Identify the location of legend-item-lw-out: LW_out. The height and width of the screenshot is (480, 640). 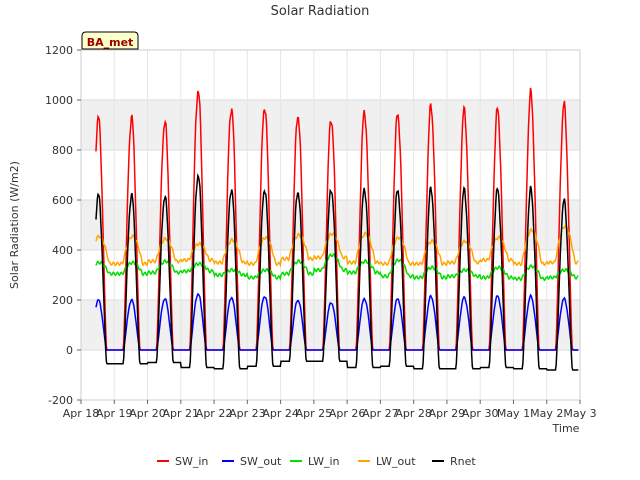
(387, 461).